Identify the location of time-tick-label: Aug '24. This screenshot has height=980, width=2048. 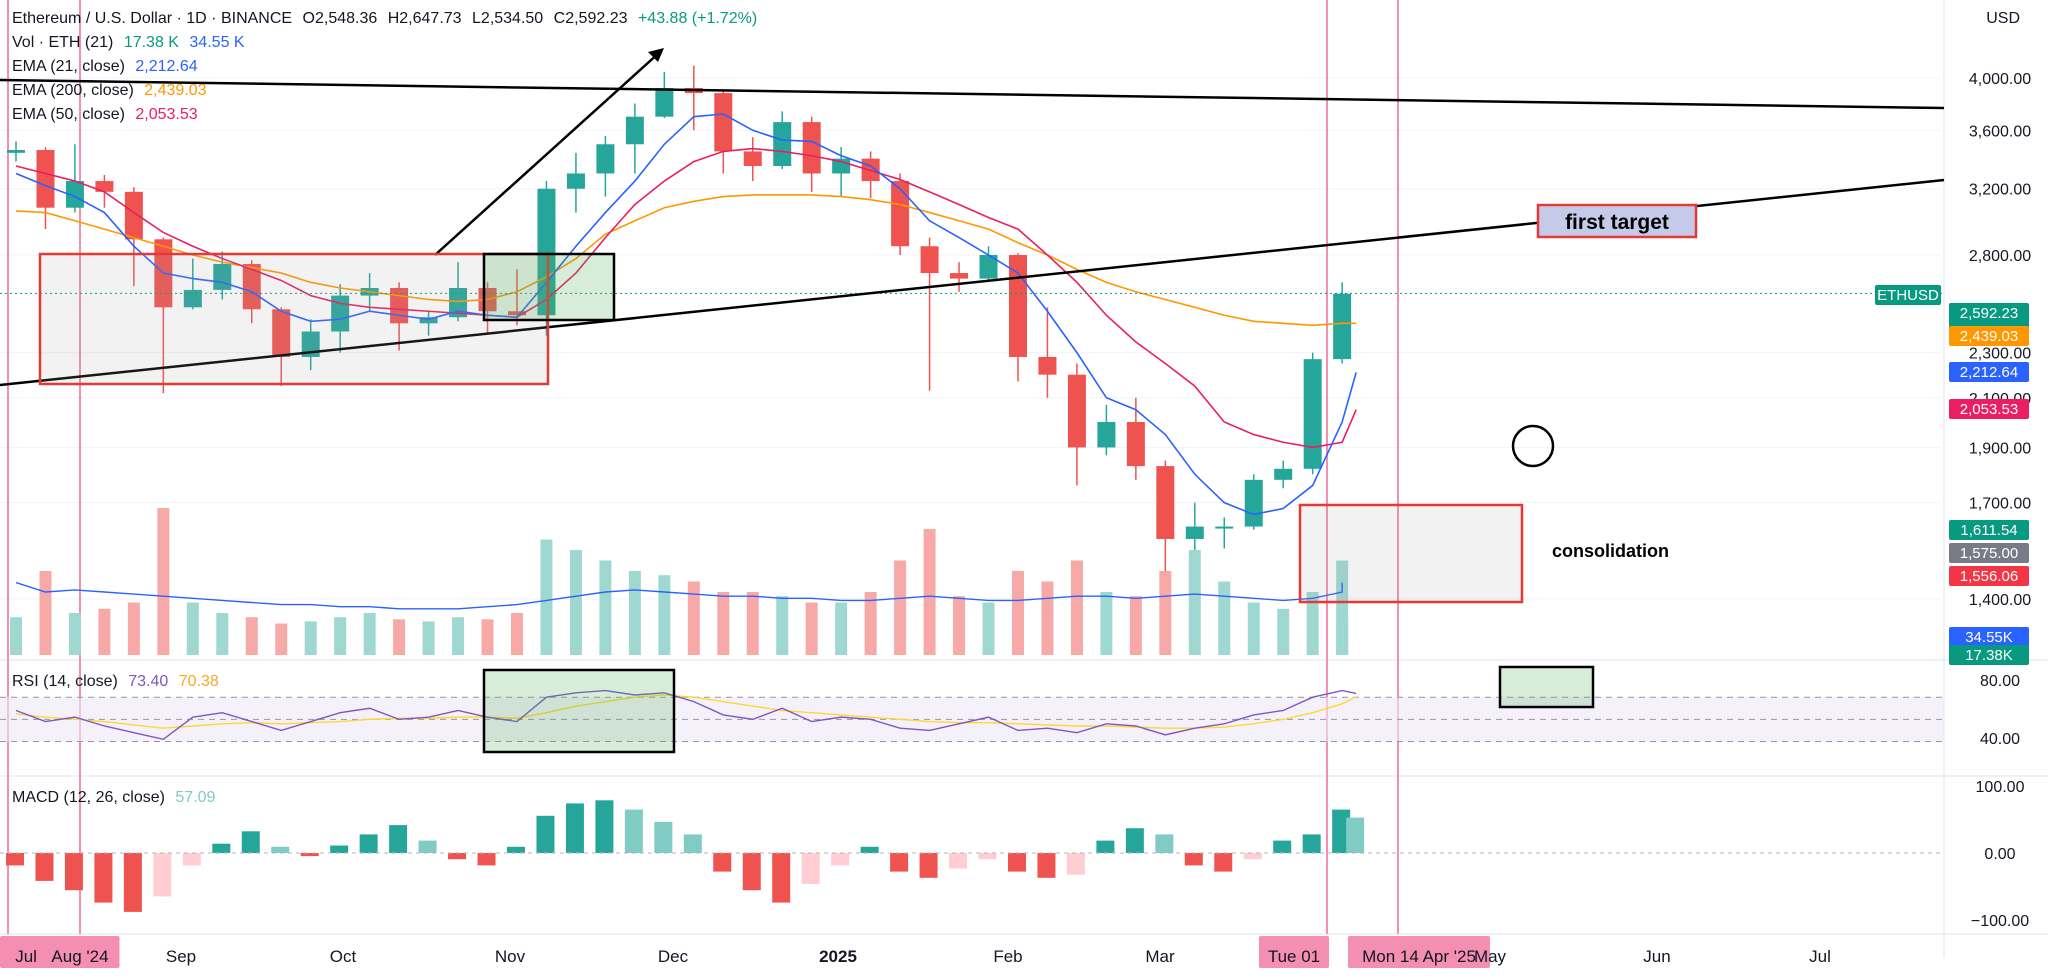
(79, 956).